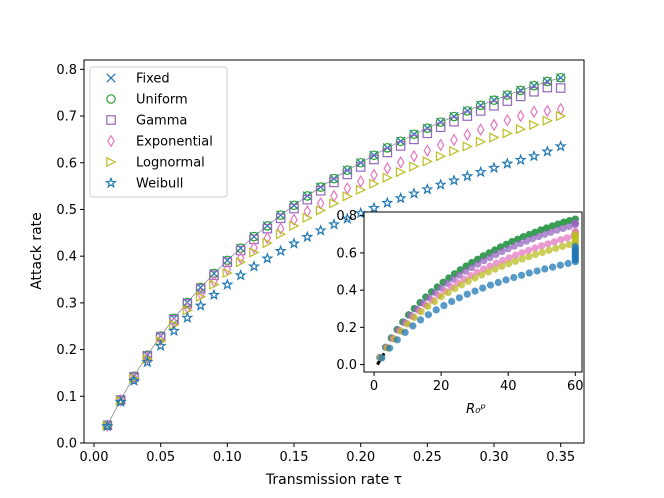 This screenshot has width=664, height=498. I want to click on inset-y-tick-label: 0.4, so click(346, 291).